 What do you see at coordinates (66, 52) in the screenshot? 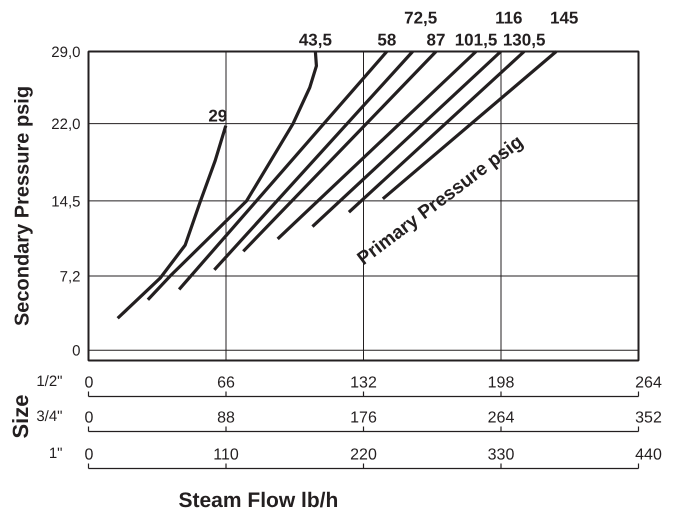
I see `y-tick-label: 29,0` at bounding box center [66, 52].